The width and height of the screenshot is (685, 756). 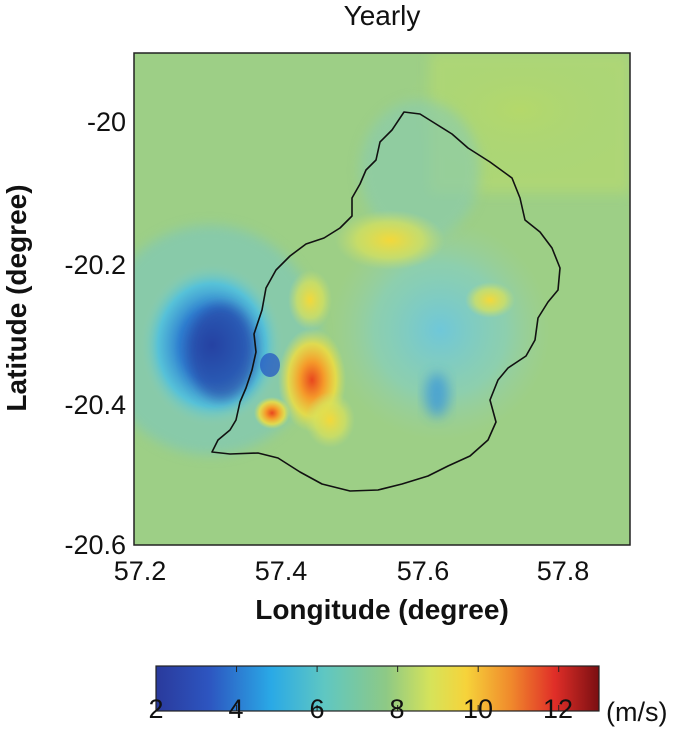 I want to click on xtick-label: 57.4, so click(x=281, y=571).